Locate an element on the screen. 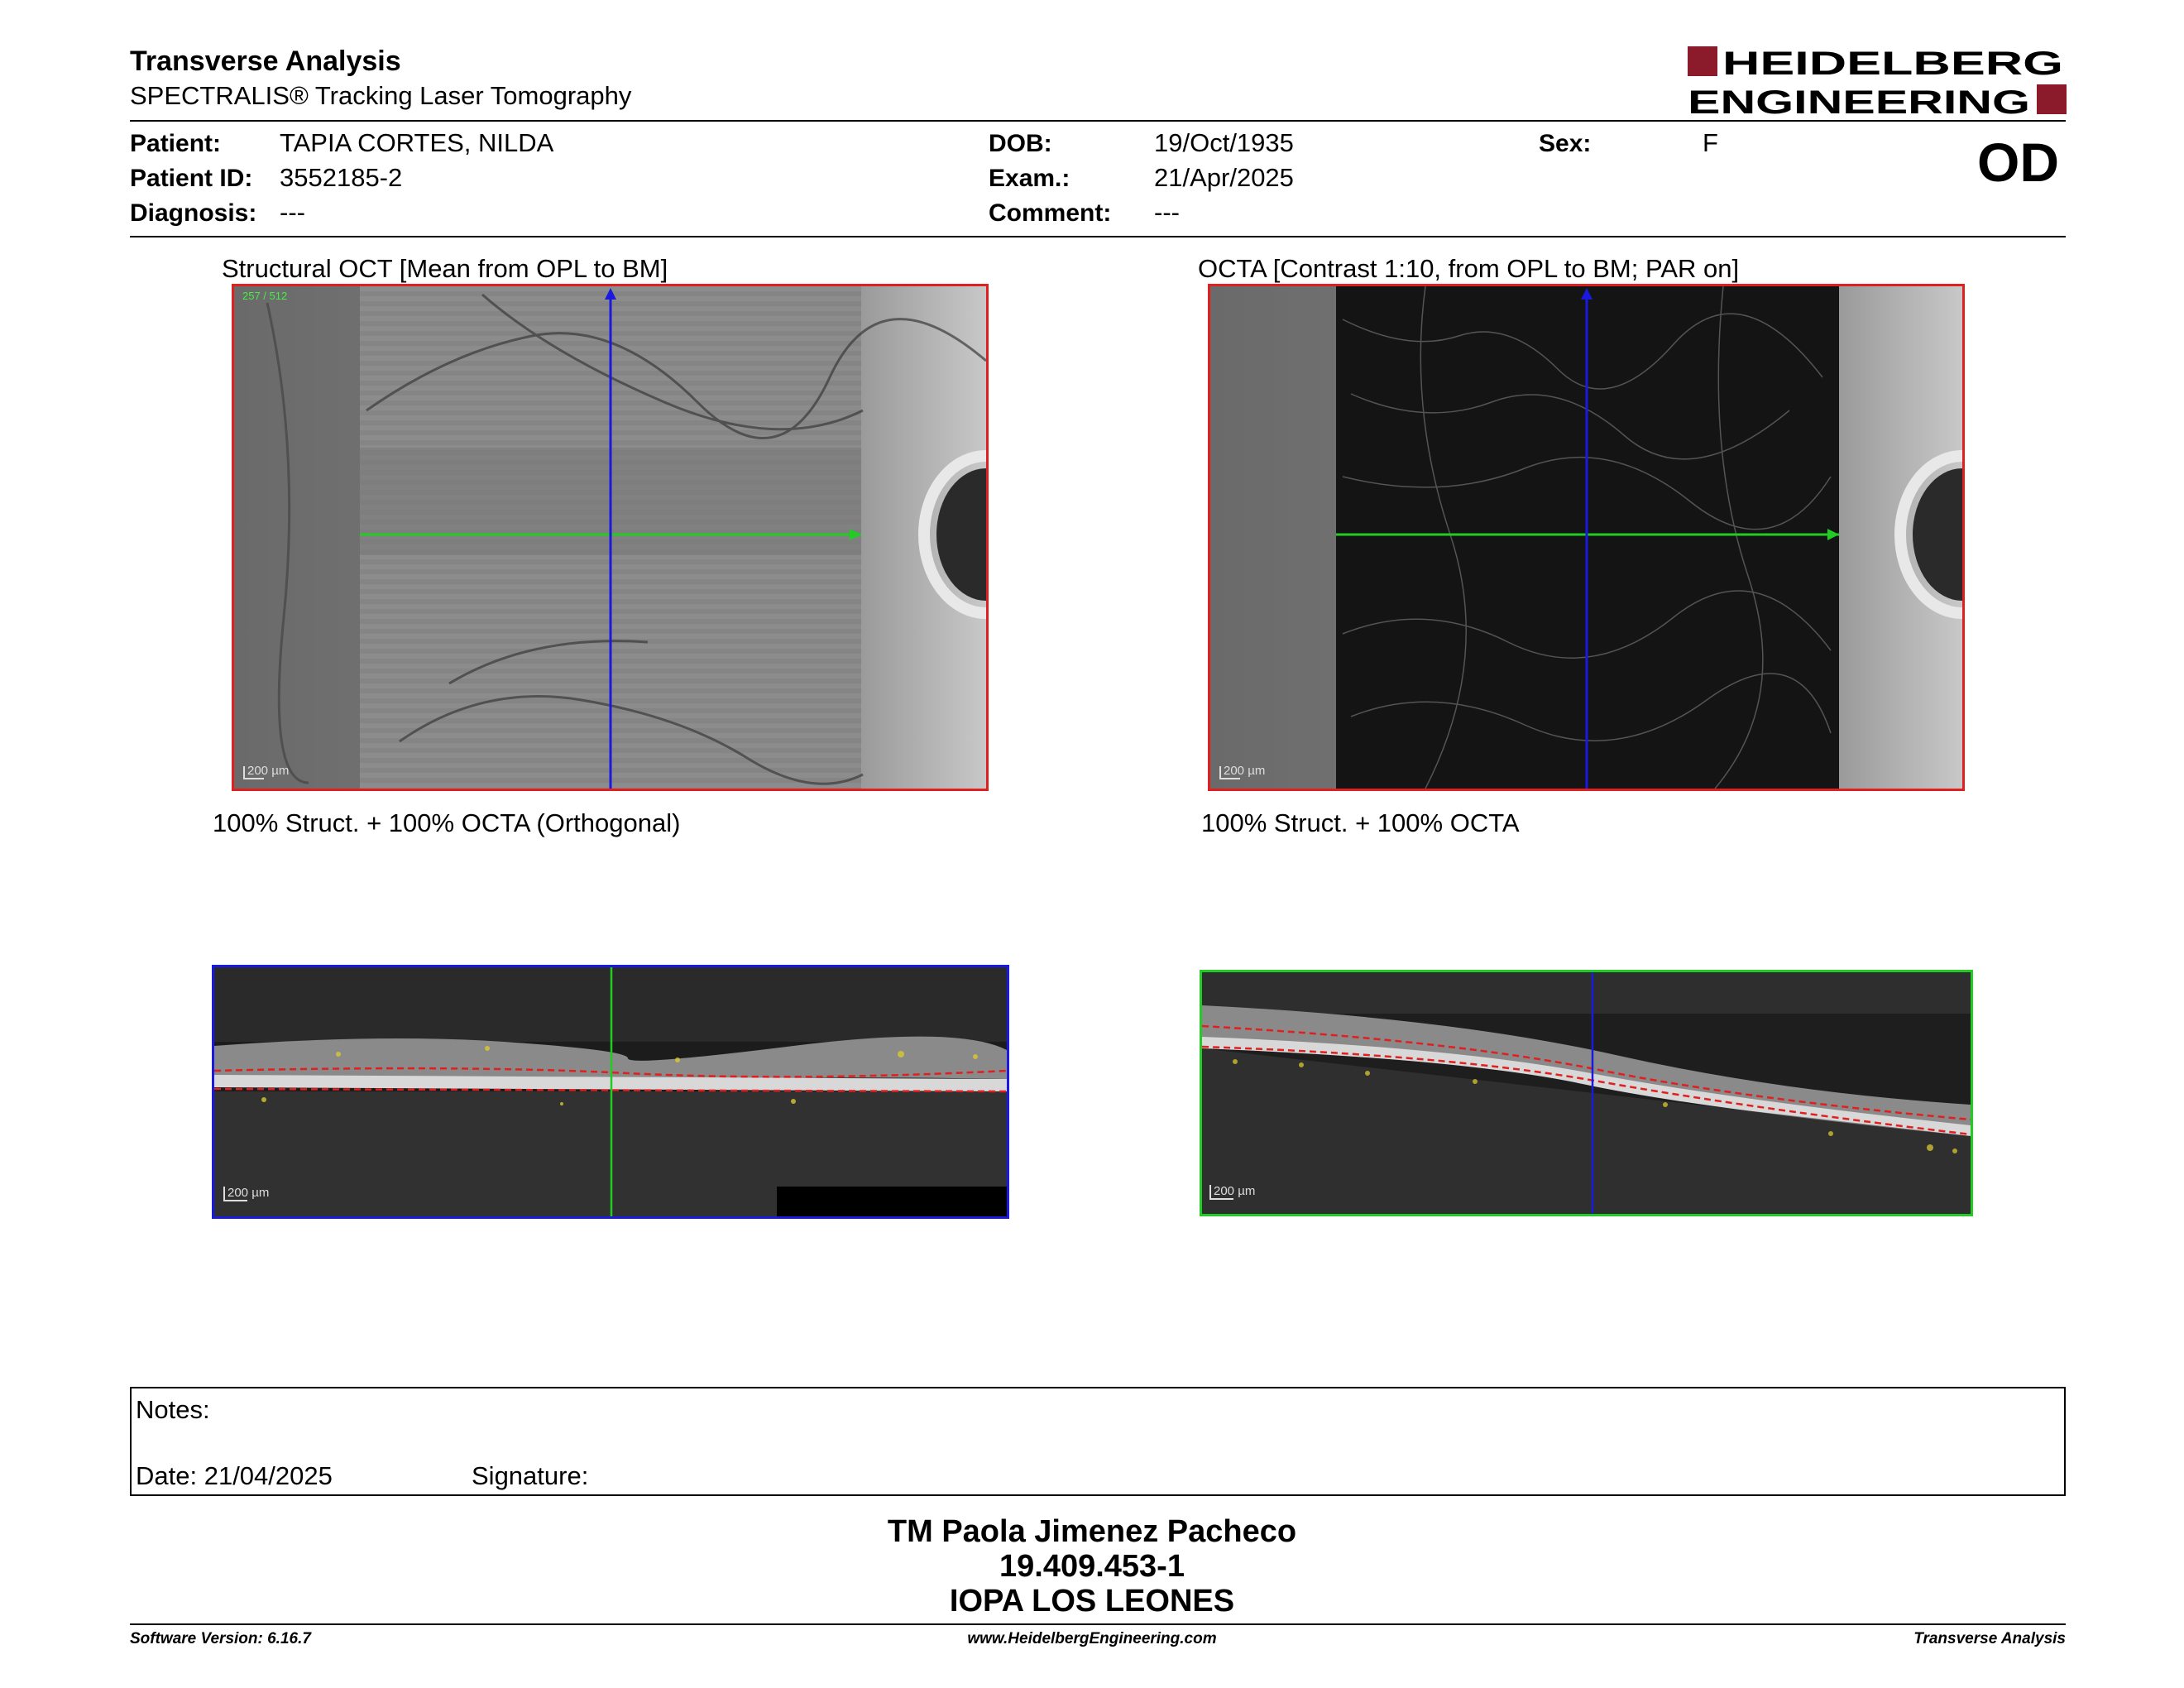 The height and width of the screenshot is (1688, 2184). report-title: Transverse Analysis is located at coordinates (265, 61).